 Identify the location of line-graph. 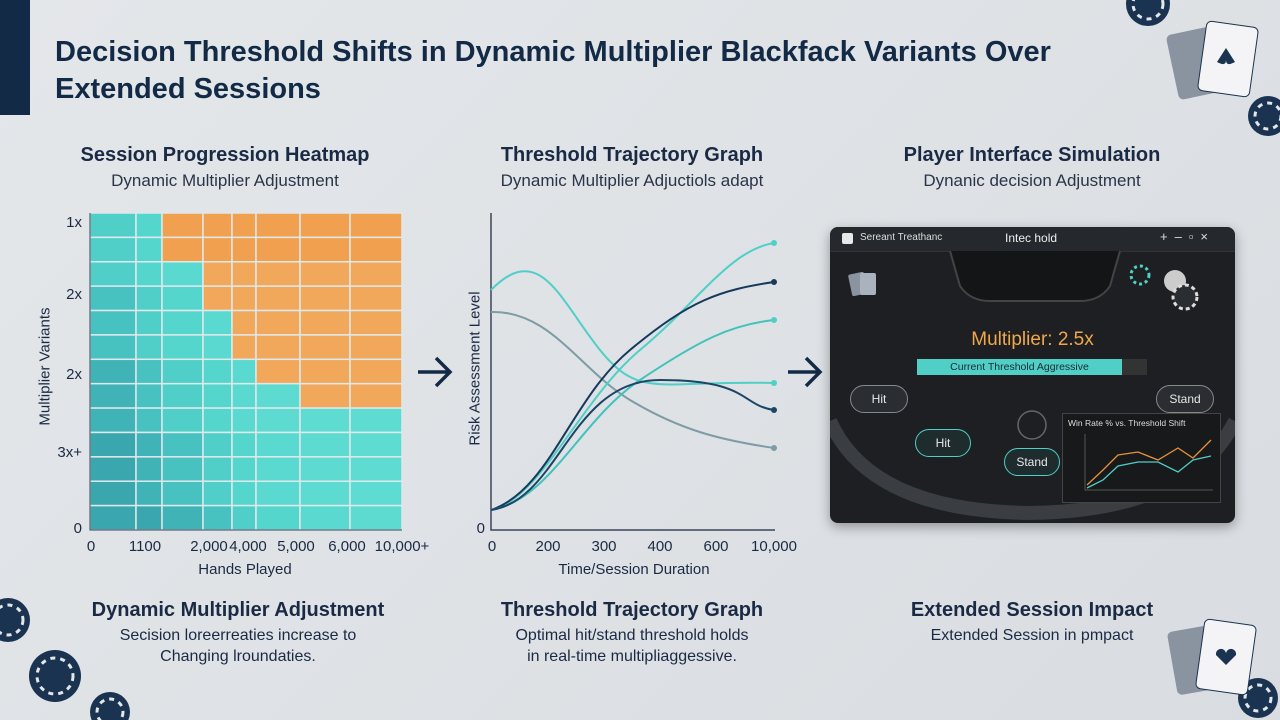
(633, 372).